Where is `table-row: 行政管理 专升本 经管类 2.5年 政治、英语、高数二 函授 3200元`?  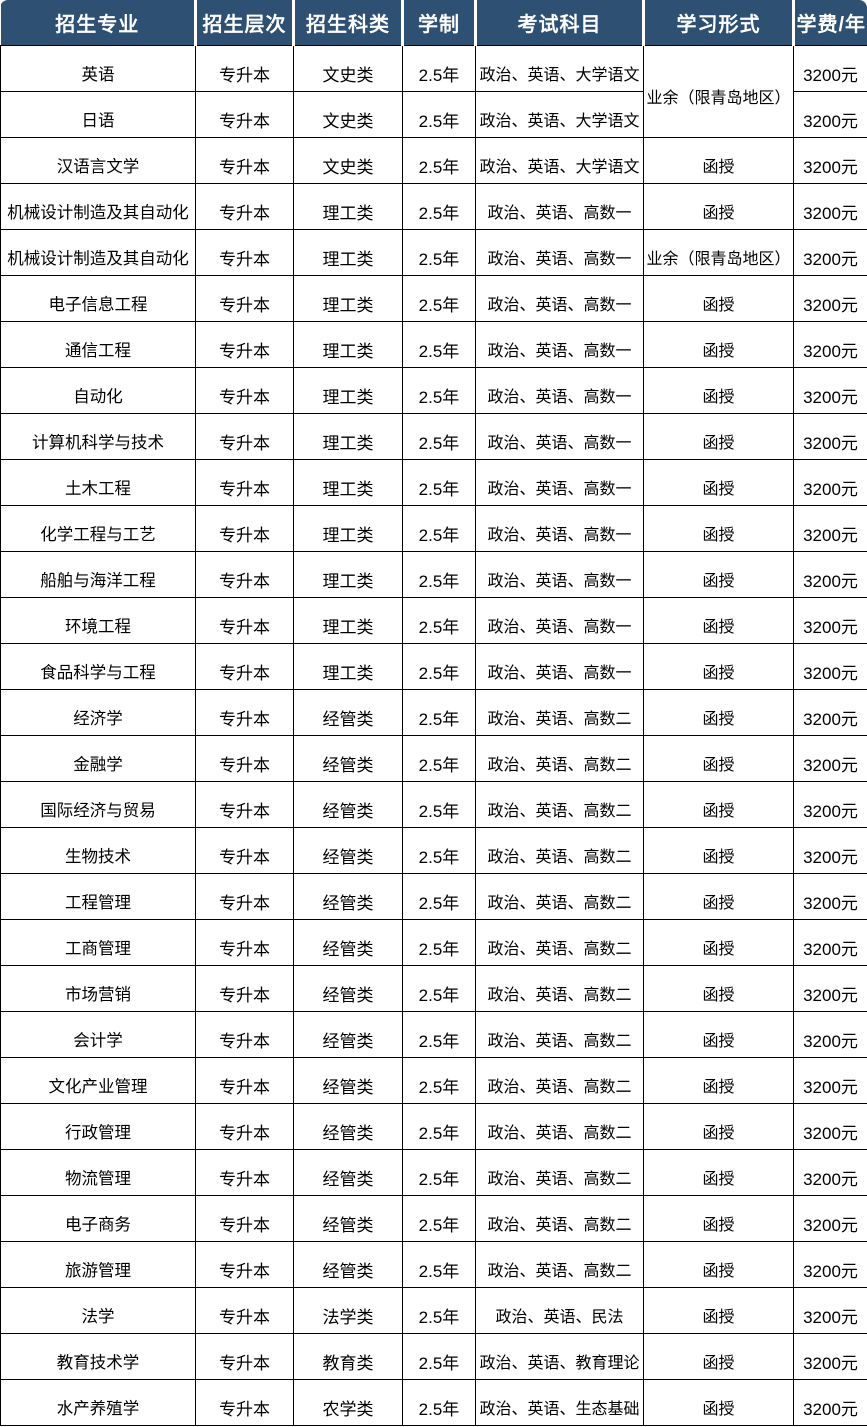 table-row: 行政管理 专升本 经管类 2.5年 政治、英语、高数二 函授 3200元 is located at coordinates (433, 1126).